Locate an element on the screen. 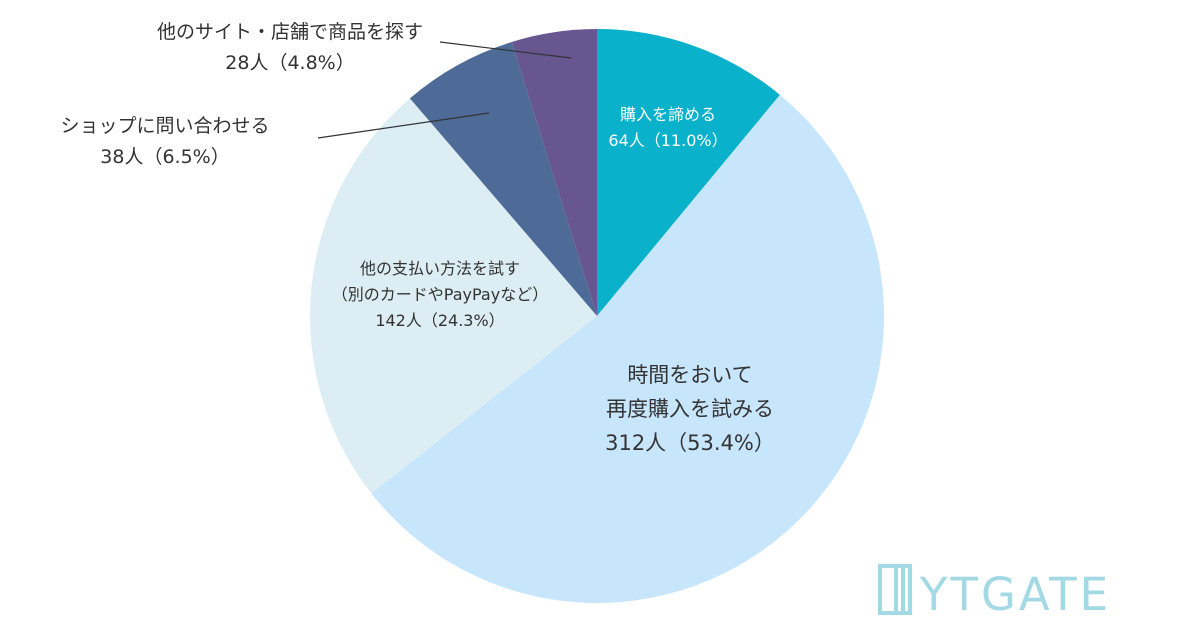 This screenshot has width=1200, height=630. slice-label-line: 再度購入を試みる is located at coordinates (690, 409).